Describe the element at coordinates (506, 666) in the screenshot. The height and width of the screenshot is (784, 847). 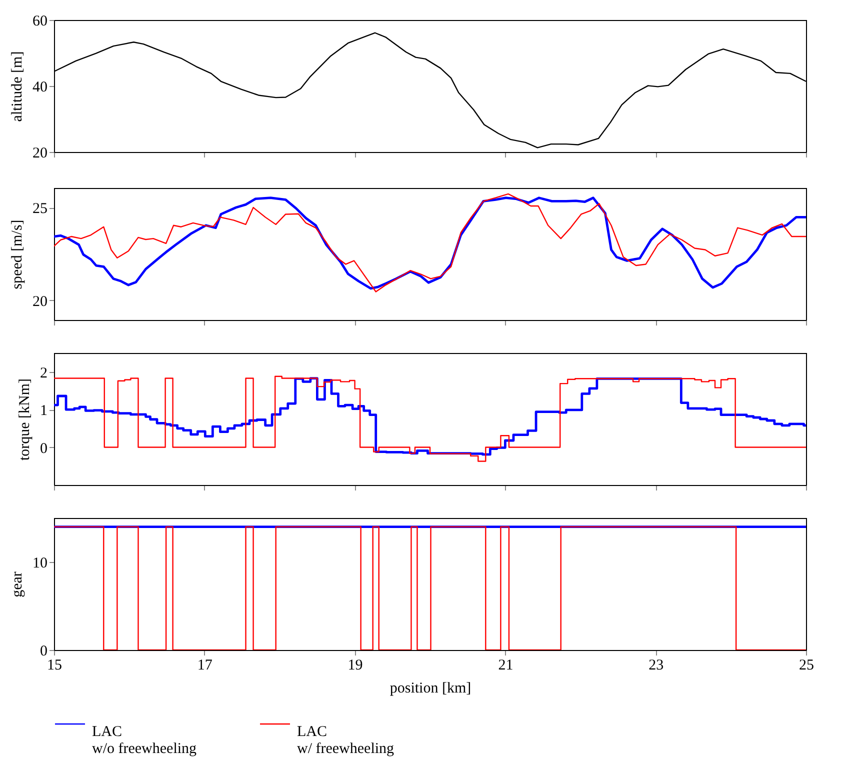
I see `x-tick-label: 21` at that location.